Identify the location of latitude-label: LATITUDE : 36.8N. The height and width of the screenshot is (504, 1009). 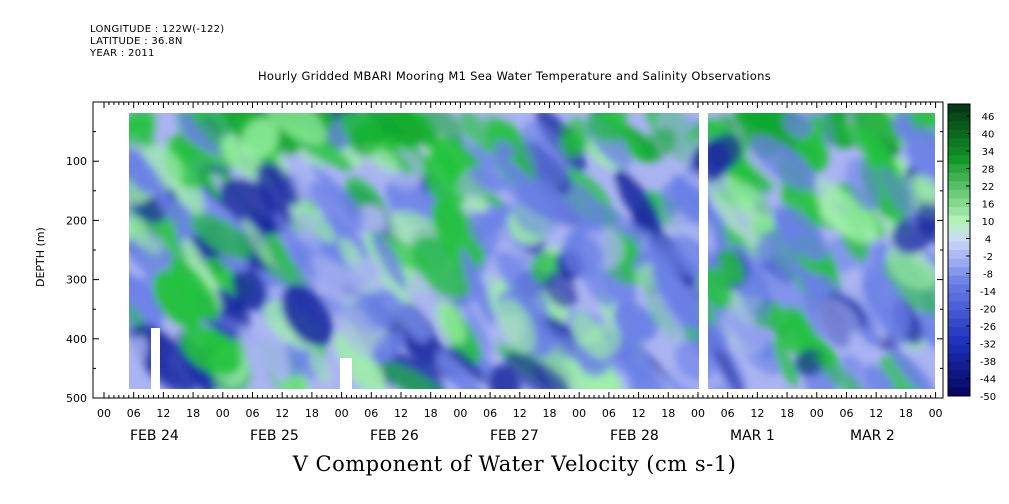
(136, 41).